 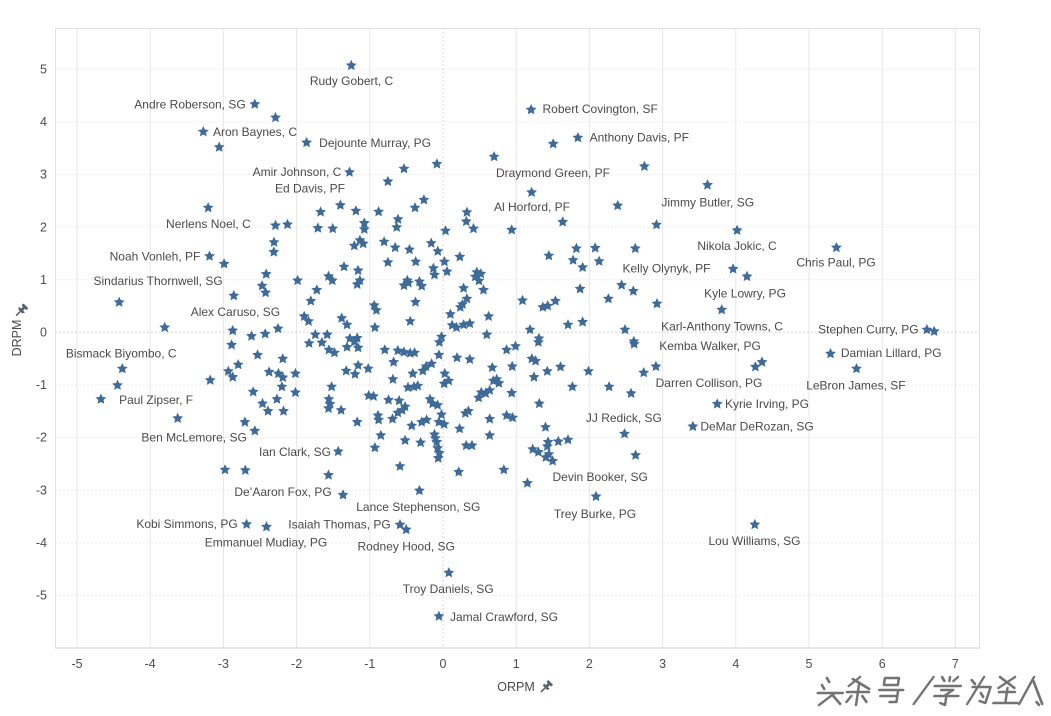 I want to click on svg-text: Bismack Biyombo, C, so click(x=121, y=353).